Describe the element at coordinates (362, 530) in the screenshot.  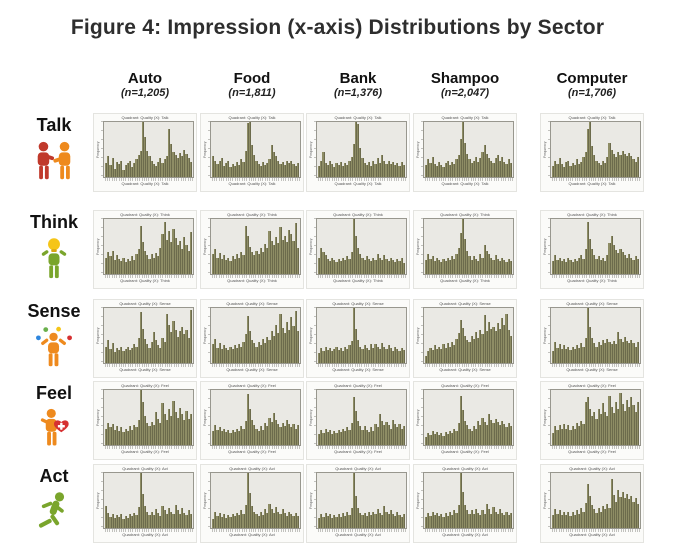
I see `x-axis-ticks` at that location.